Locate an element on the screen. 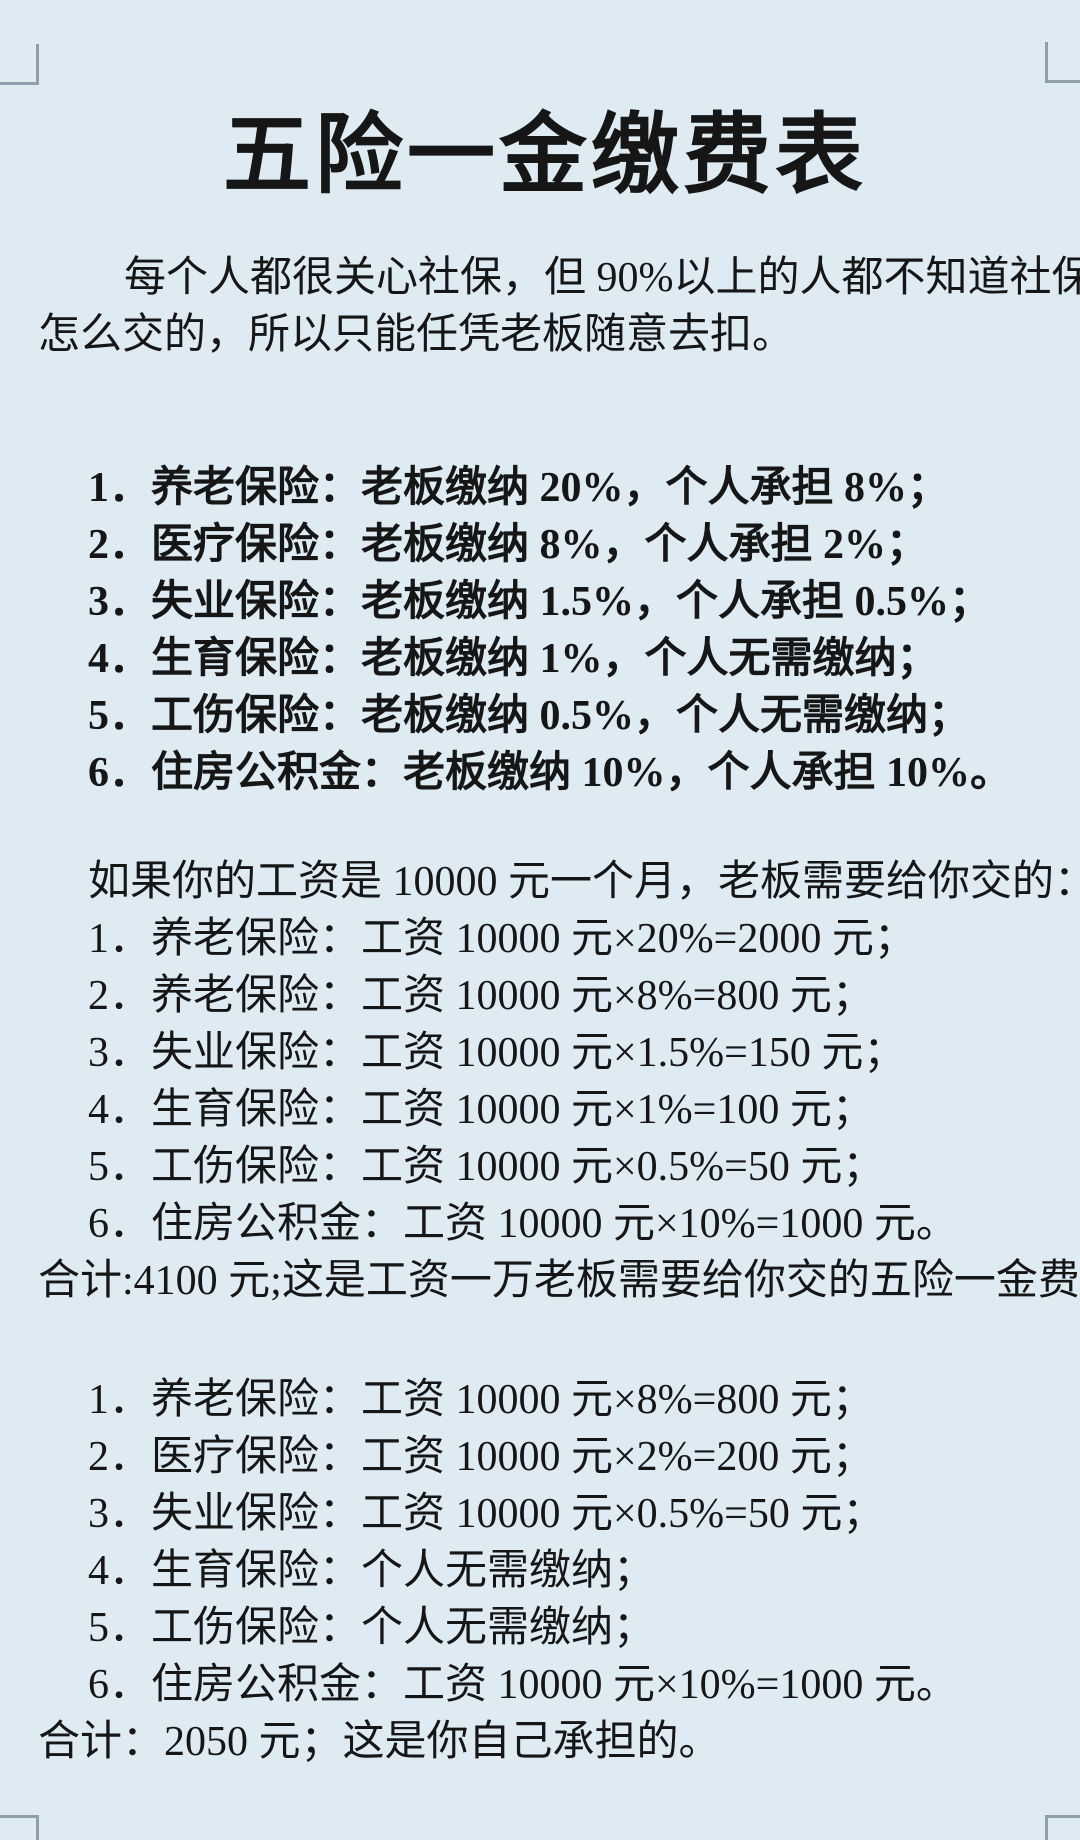 This screenshot has height=1840, width=1080. list-item: 3．失业保险：工资 10000 元×1.5%=150 元； is located at coordinates (497, 1053).